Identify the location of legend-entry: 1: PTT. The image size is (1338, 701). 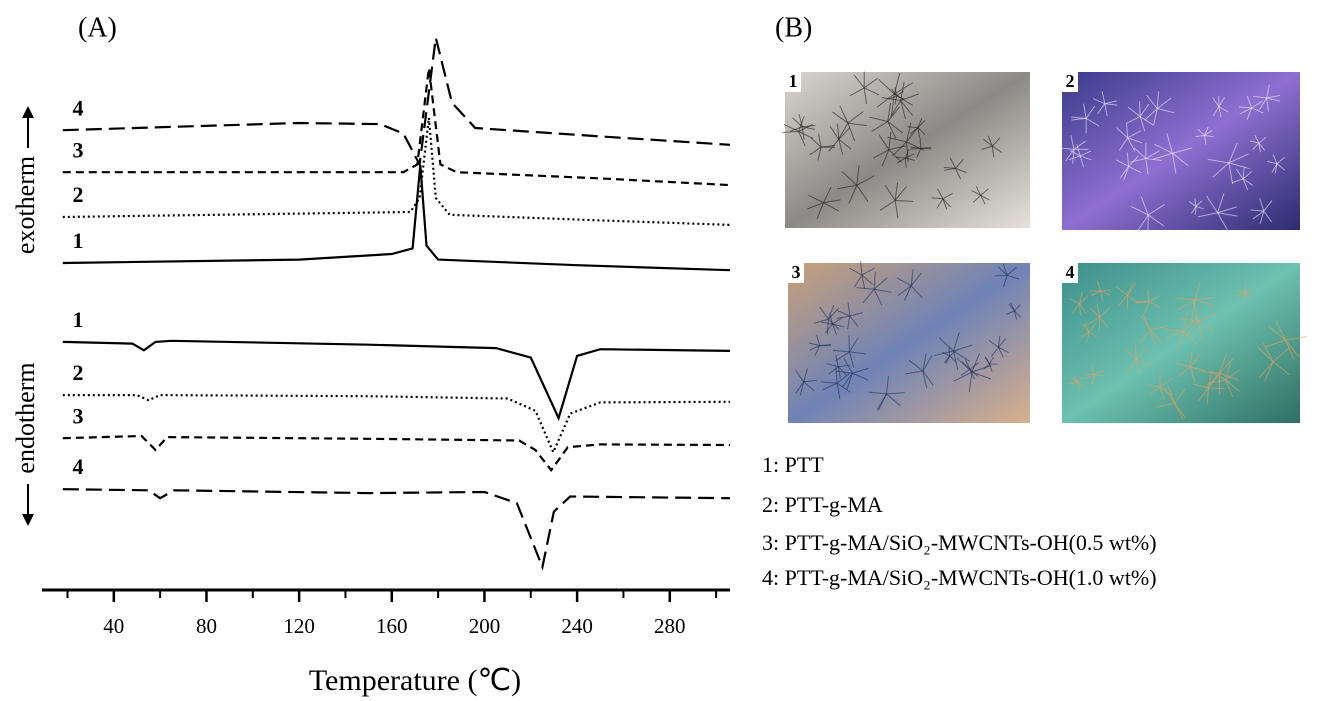
(793, 464).